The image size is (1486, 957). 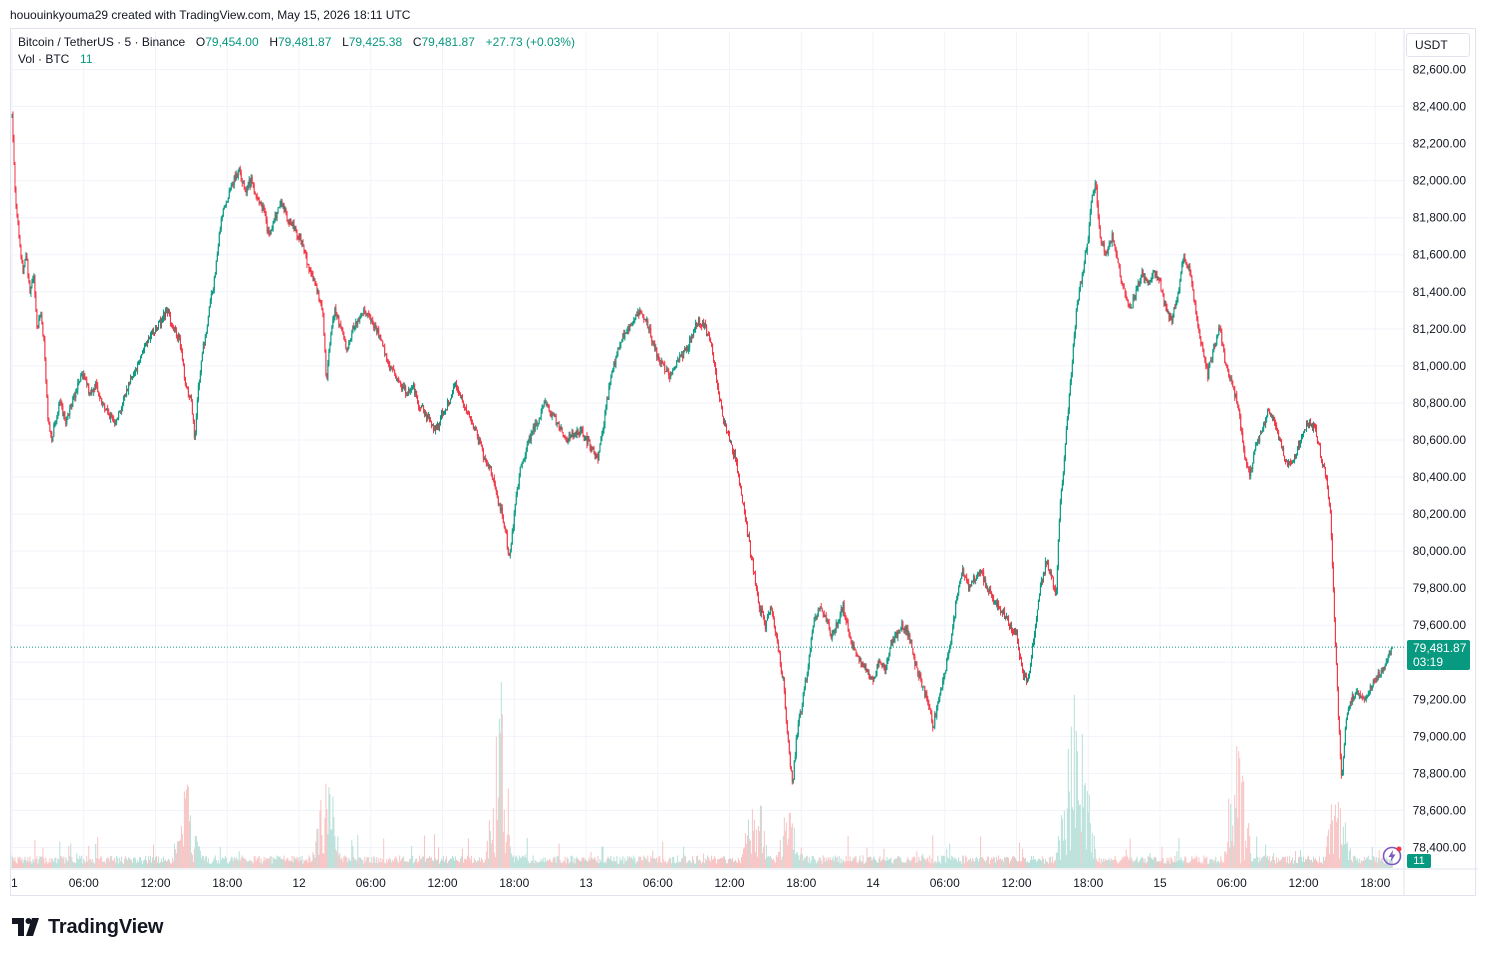 What do you see at coordinates (1392, 856) in the screenshot?
I see `lightning-icon` at bounding box center [1392, 856].